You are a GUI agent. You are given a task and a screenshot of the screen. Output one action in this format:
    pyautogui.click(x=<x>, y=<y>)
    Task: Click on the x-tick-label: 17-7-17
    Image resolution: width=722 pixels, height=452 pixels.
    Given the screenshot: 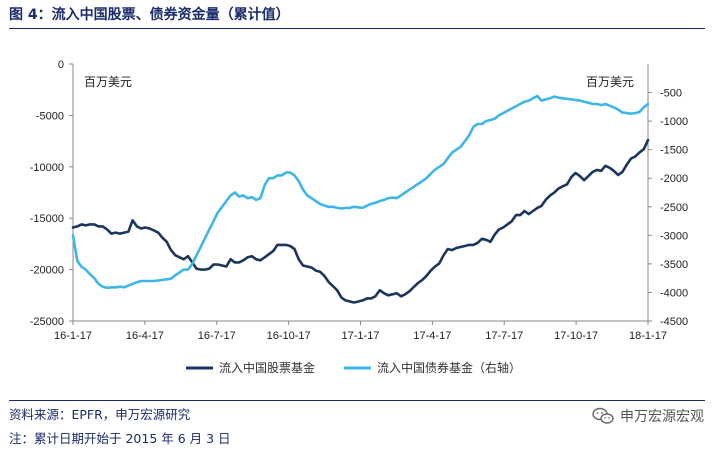 What is the action you would take?
    pyautogui.click(x=504, y=336)
    